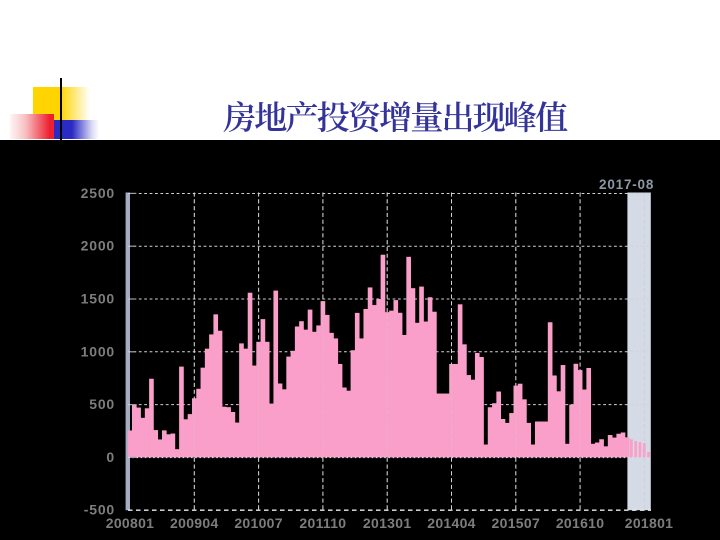 The image size is (720, 540). What do you see at coordinates (649, 523) in the screenshot?
I see `svg-text: 201801` at bounding box center [649, 523].